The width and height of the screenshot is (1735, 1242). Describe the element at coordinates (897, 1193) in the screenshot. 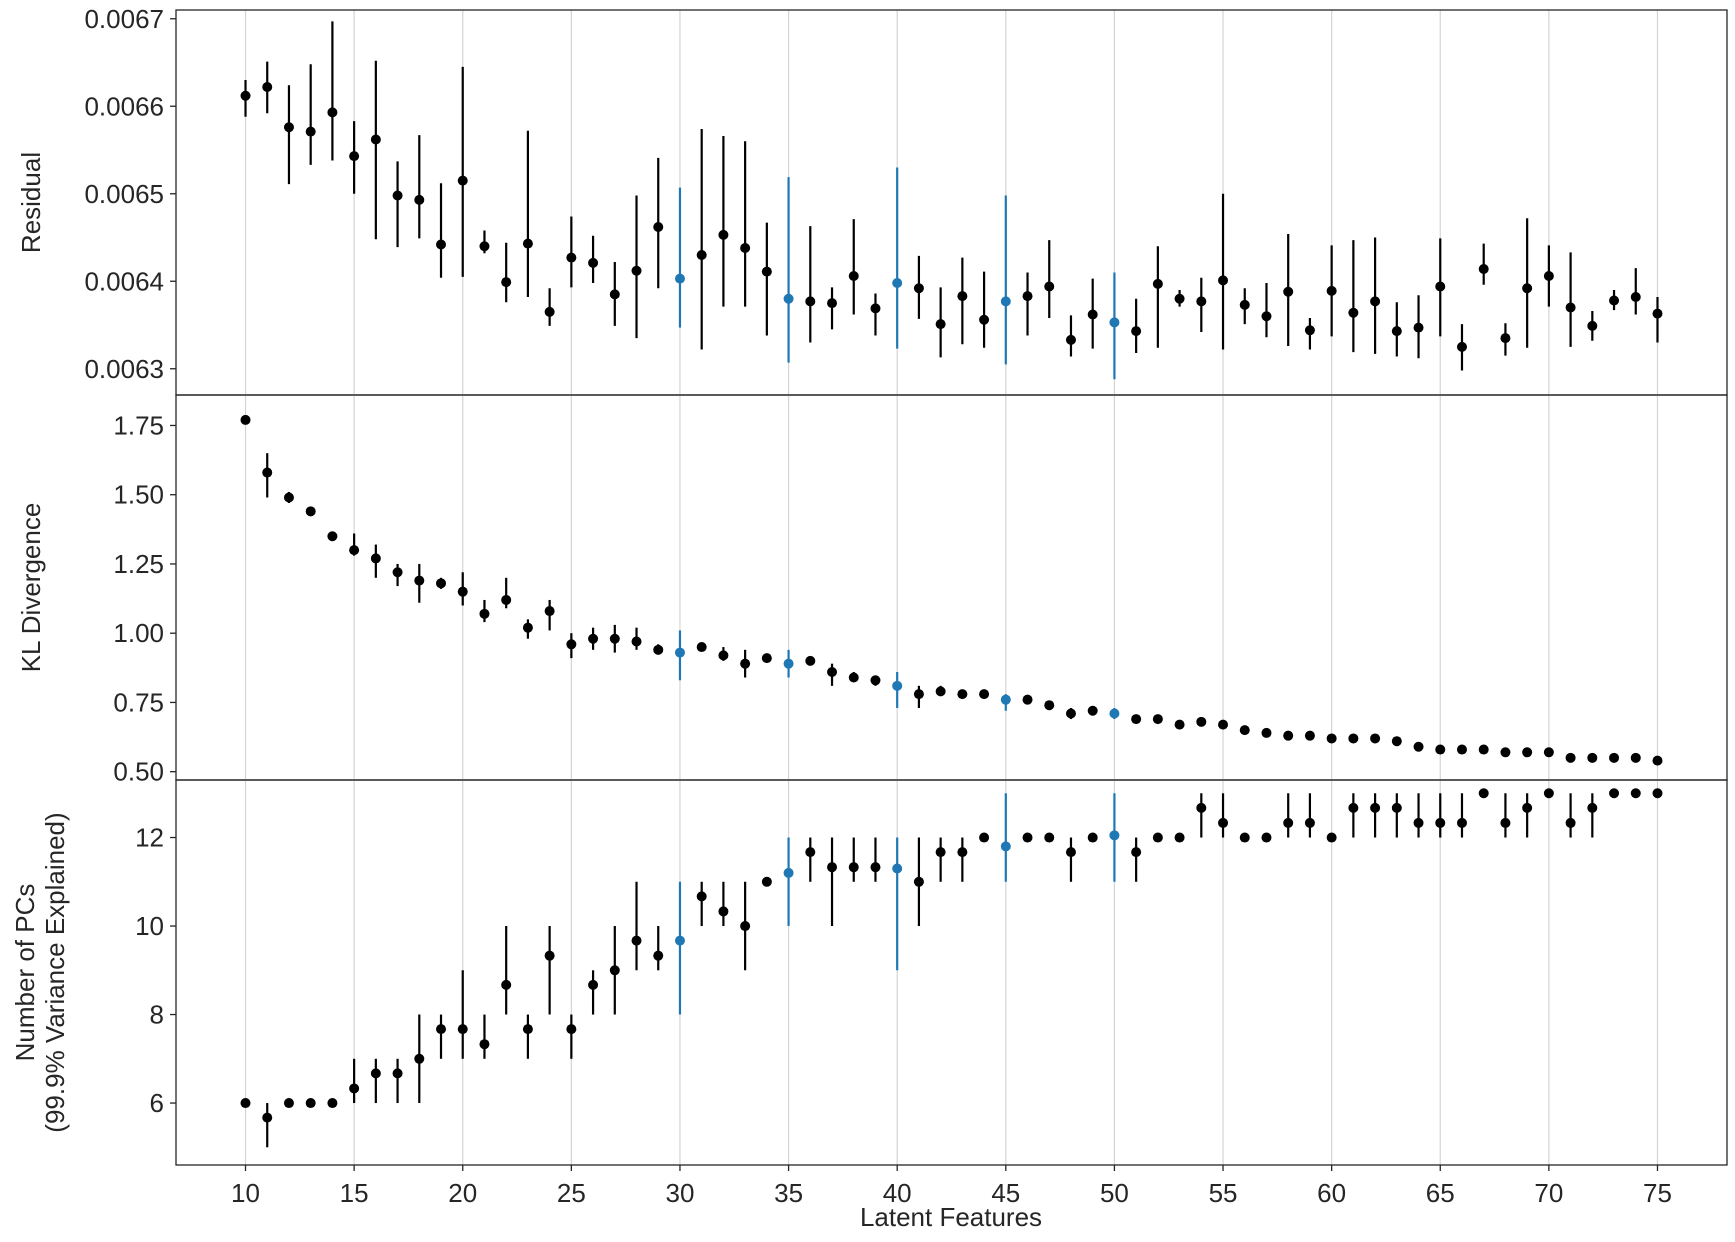

I see `x-tick-label: 40` at that location.